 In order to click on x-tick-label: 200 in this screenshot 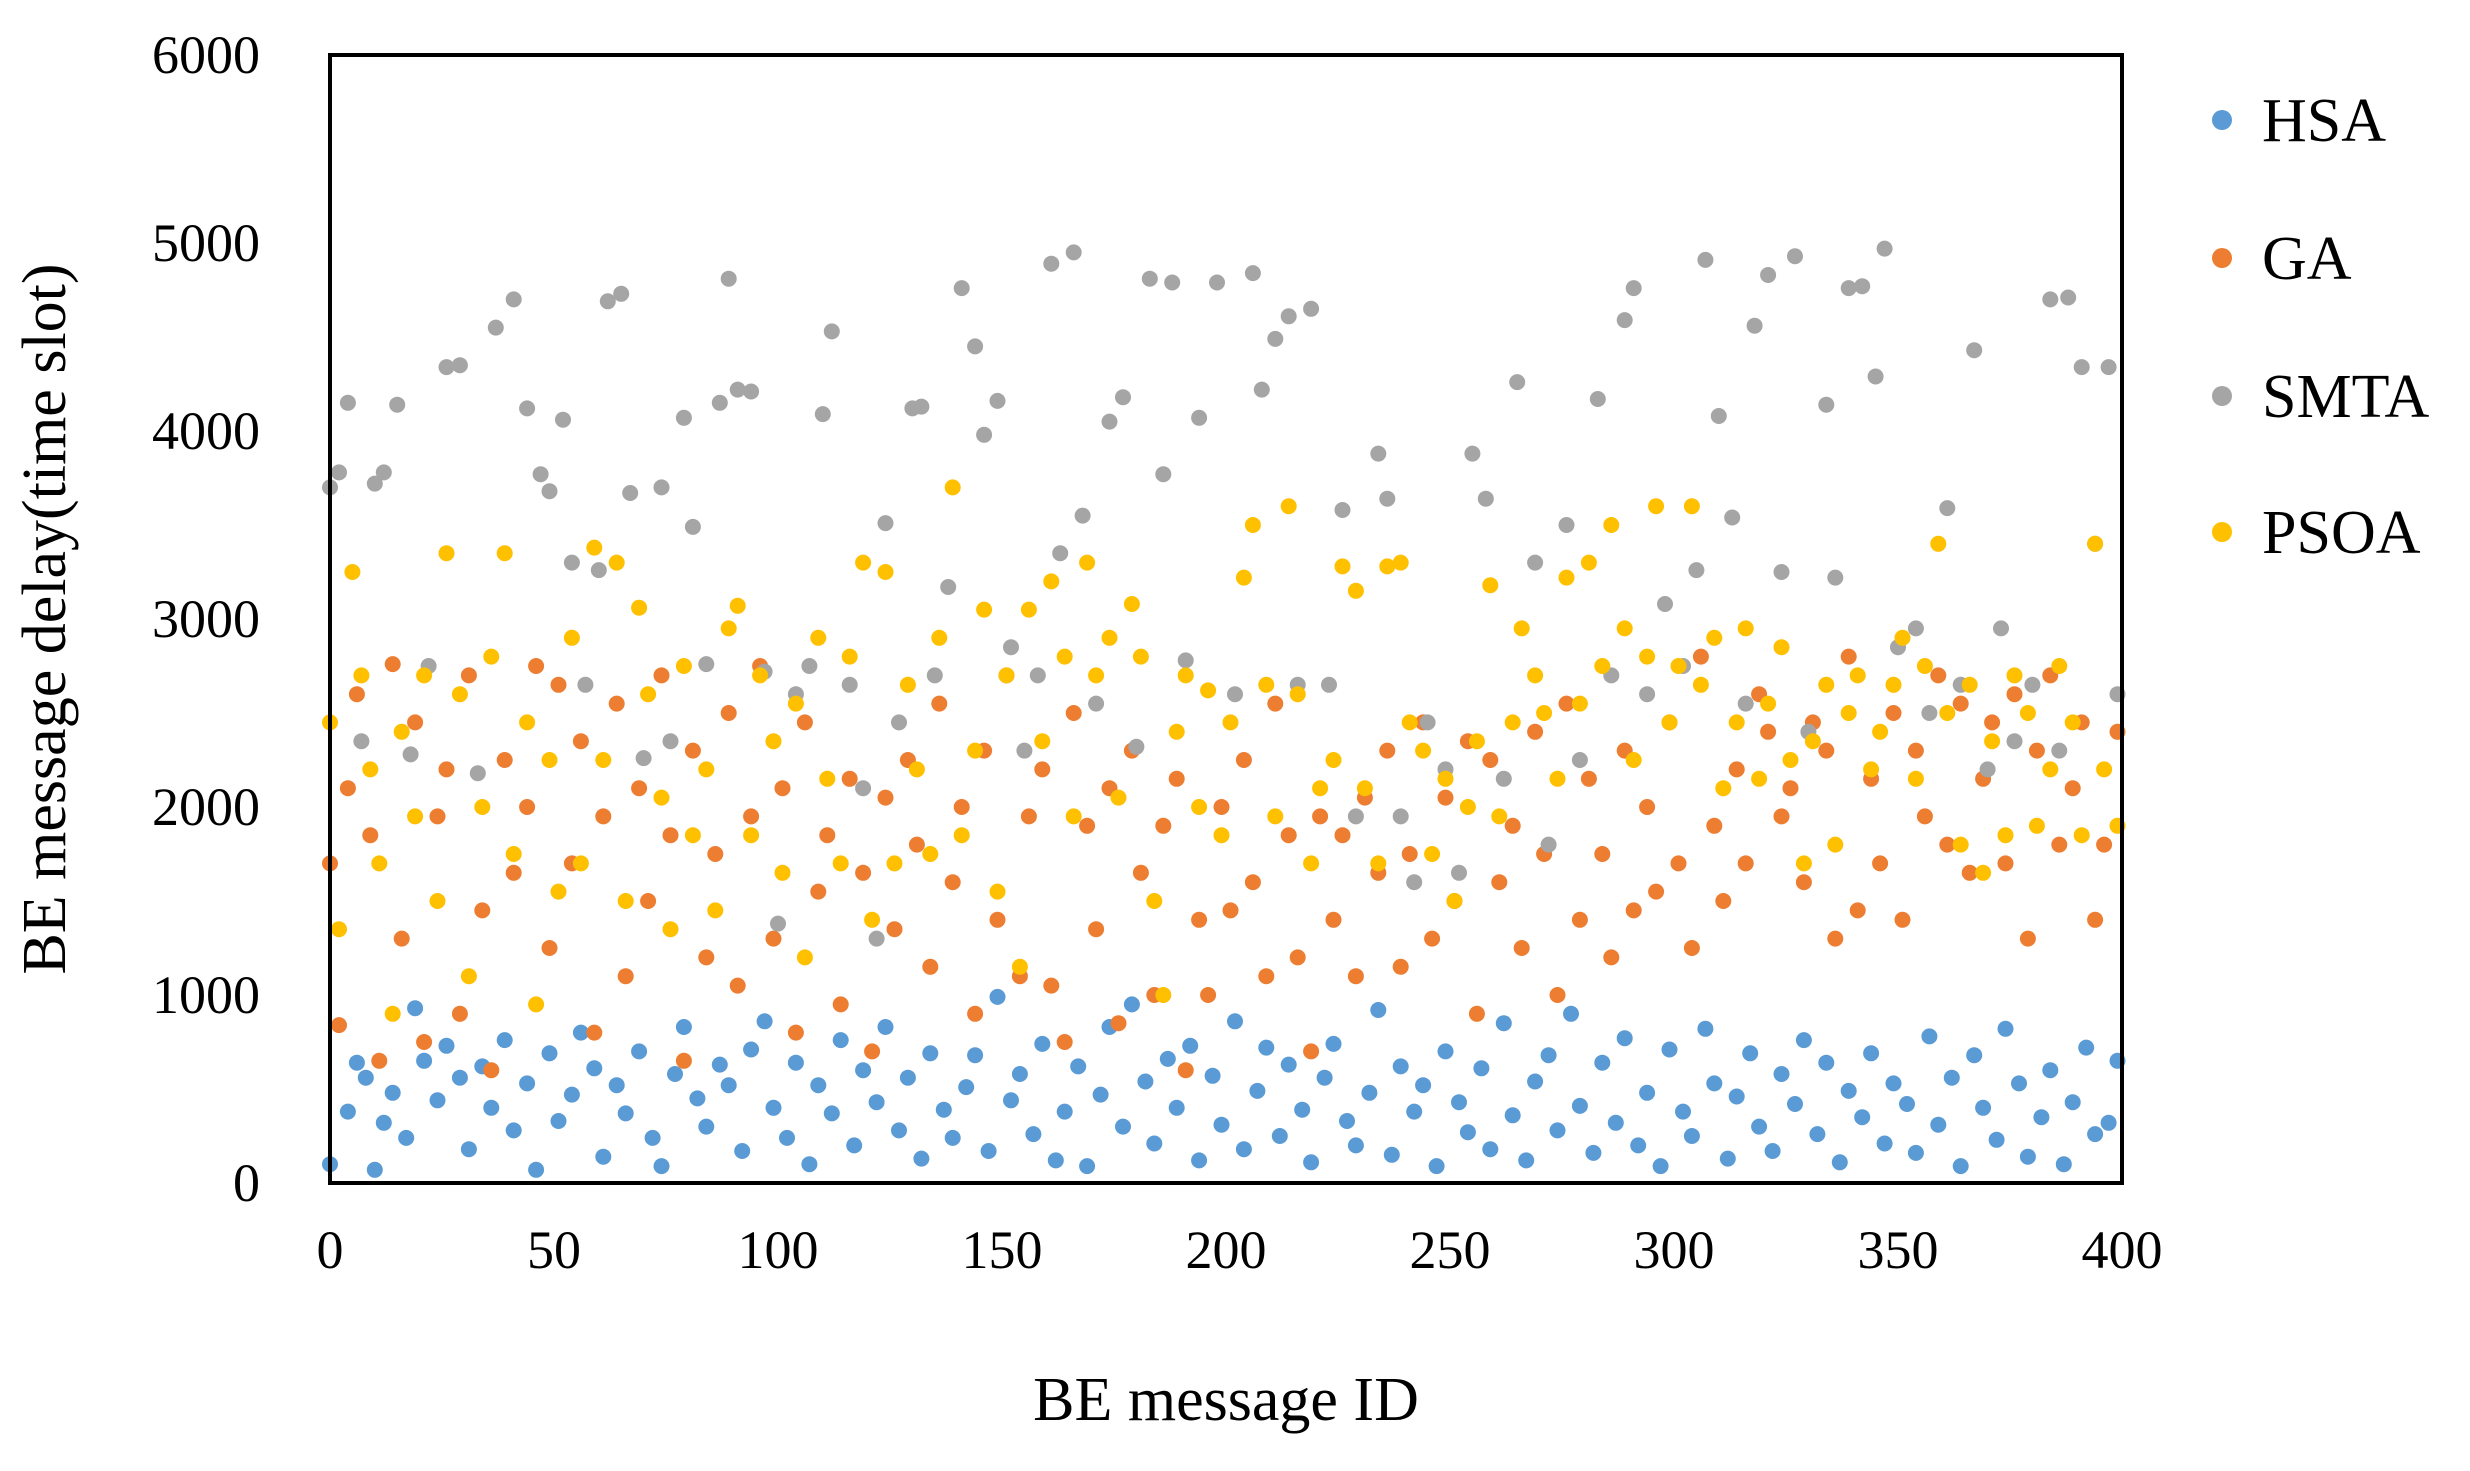, I will do `click(1226, 1250)`.